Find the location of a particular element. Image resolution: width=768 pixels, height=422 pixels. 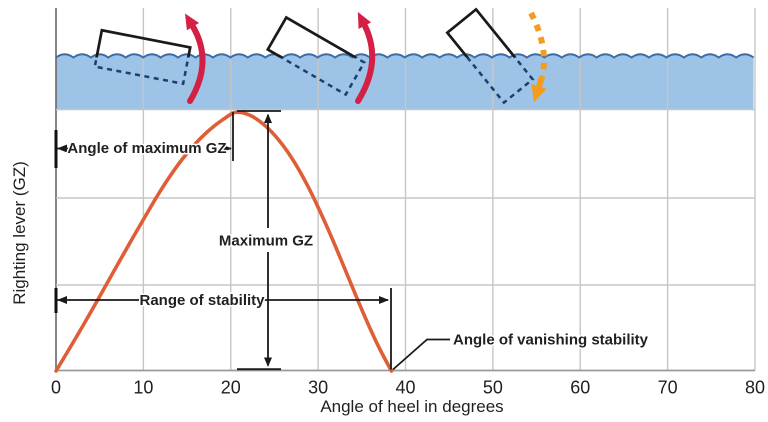

label-angle-of-vanishing-stability: Angle of vanishing stability is located at coordinates (551, 340).